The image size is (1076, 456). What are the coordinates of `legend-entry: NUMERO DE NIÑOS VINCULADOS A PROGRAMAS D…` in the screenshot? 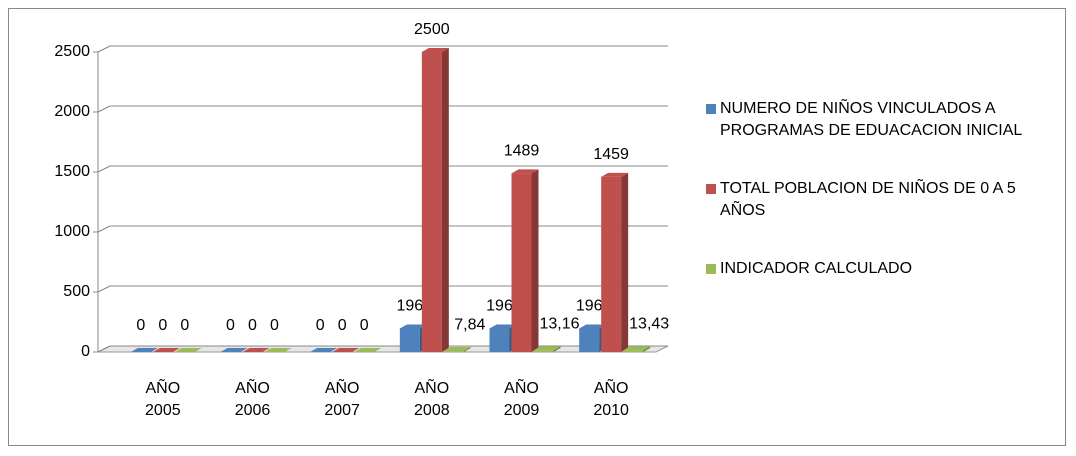 It's located at (876, 120).